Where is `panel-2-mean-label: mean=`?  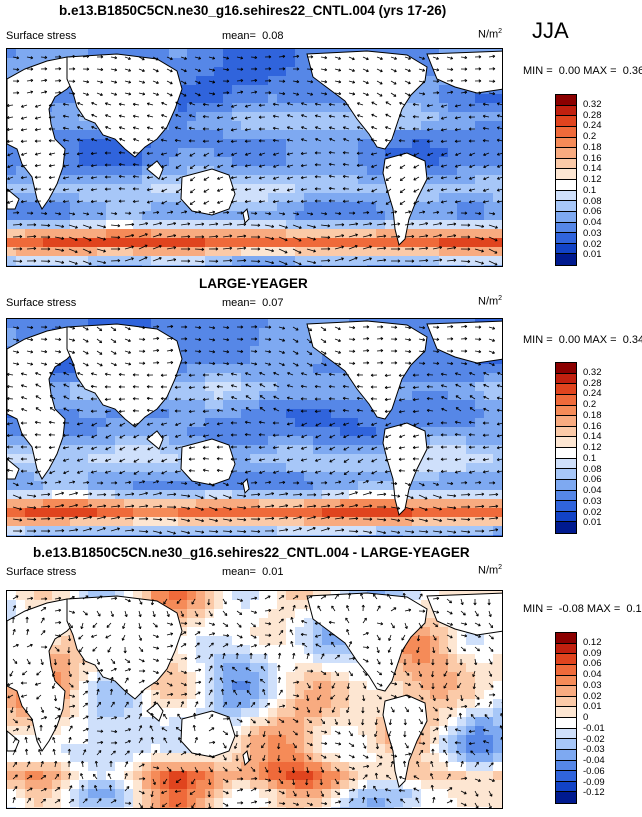 panel-2-mean-label: mean= is located at coordinates (239, 303).